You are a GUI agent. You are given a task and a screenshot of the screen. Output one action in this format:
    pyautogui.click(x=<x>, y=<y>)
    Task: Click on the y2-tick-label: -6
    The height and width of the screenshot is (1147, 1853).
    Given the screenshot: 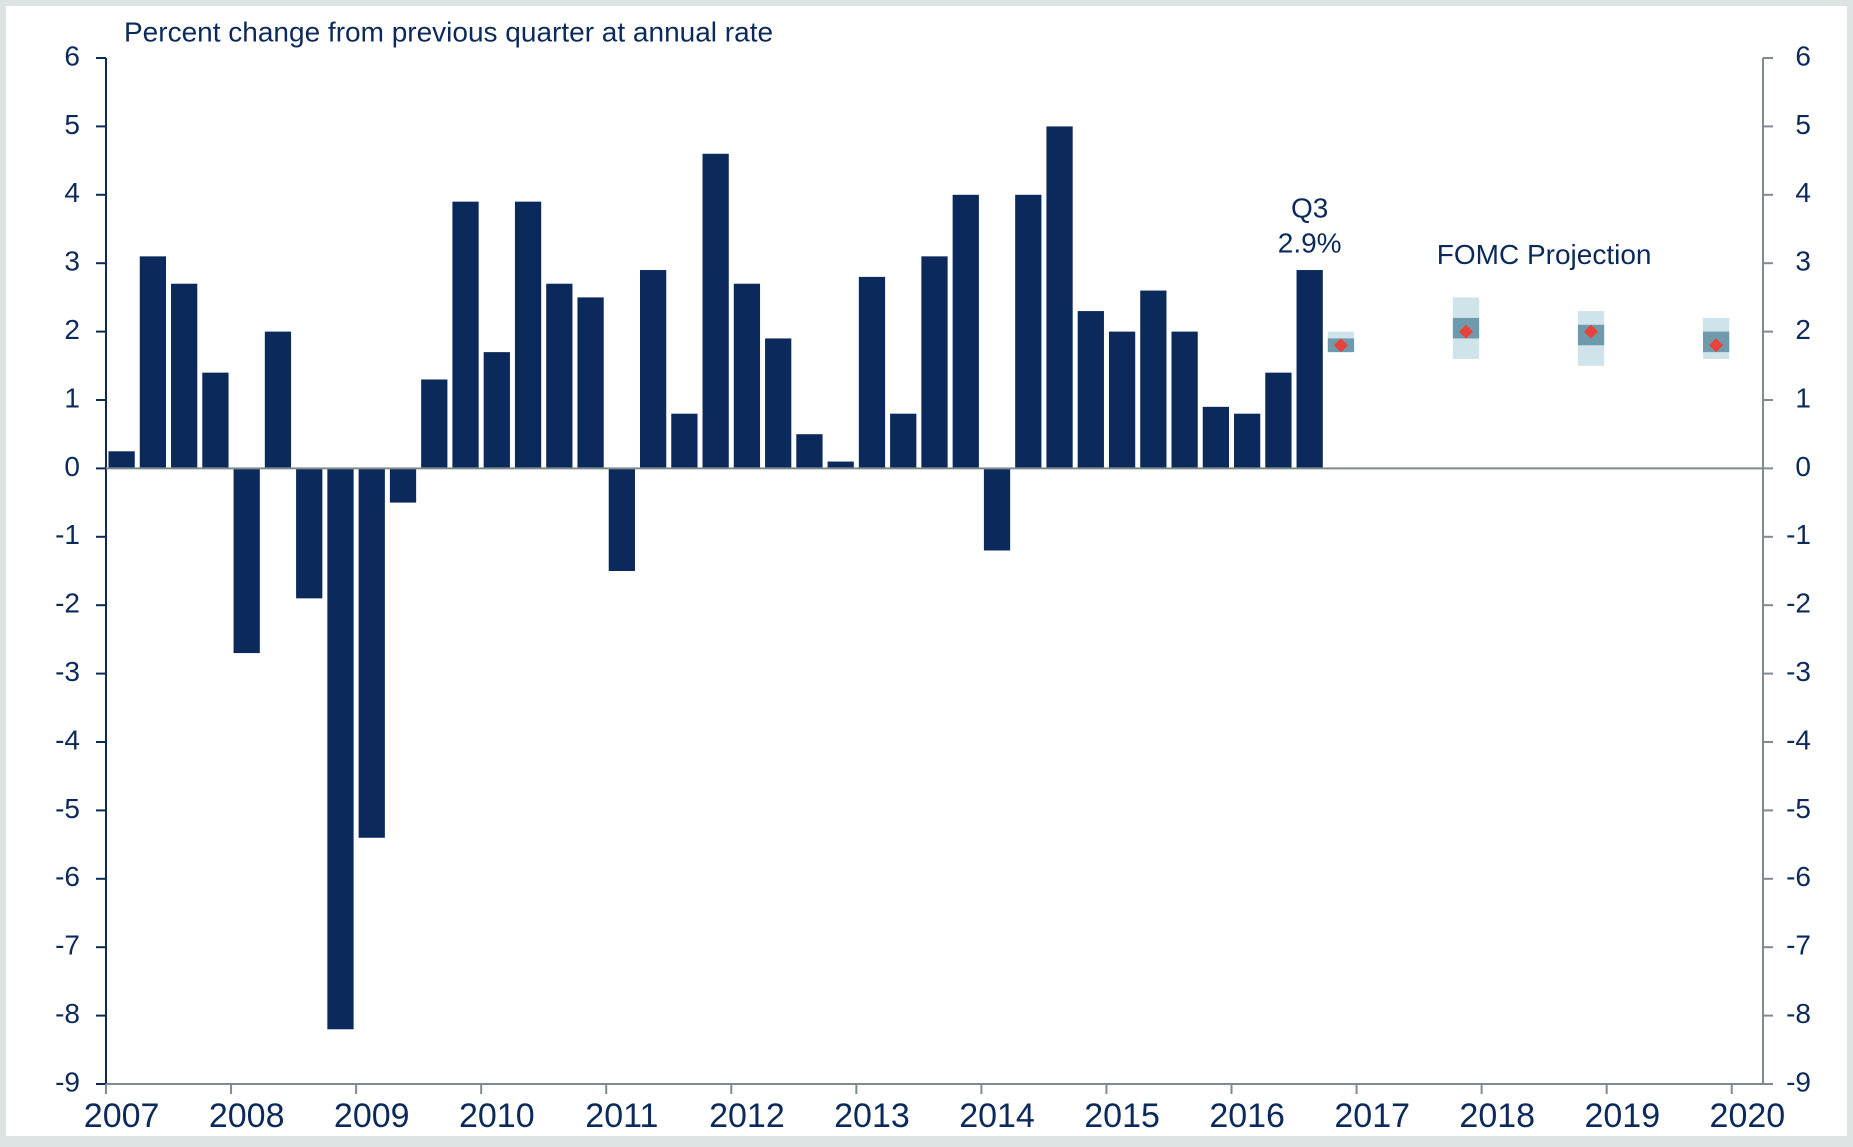 What is the action you would take?
    pyautogui.click(x=1798, y=876)
    